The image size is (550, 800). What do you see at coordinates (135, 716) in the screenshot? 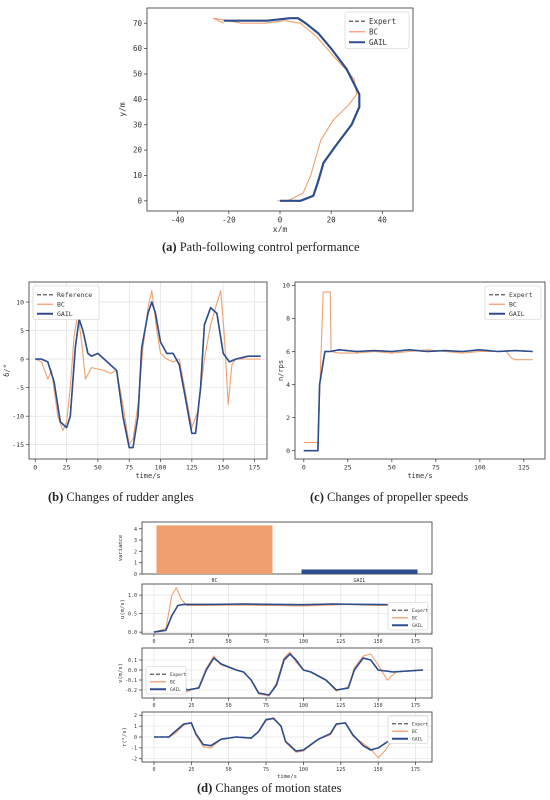
I see `y-tick-label: 2` at bounding box center [135, 716].